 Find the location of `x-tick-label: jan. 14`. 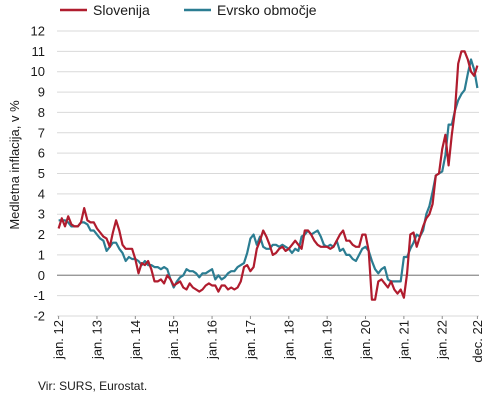

x-tick-label: jan. 14 is located at coordinates (135, 340).